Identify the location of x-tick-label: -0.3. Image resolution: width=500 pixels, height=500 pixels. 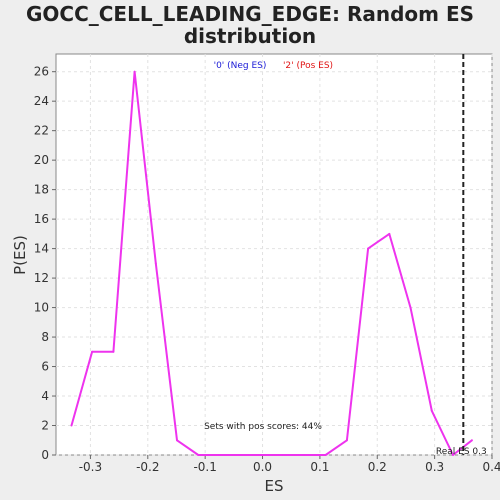
(90, 467).